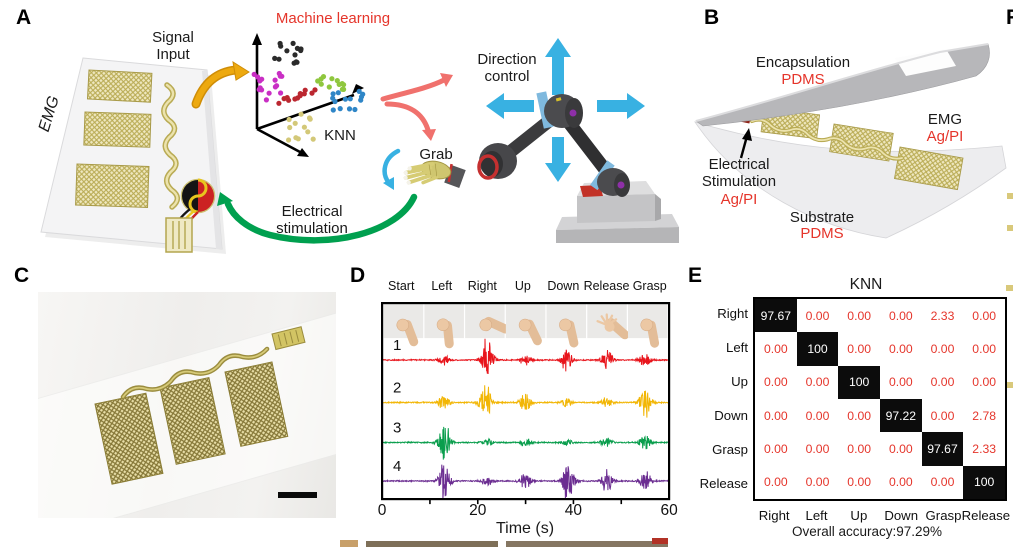 The height and width of the screenshot is (547, 1013). I want to click on gesture-label: Right, so click(482, 286).